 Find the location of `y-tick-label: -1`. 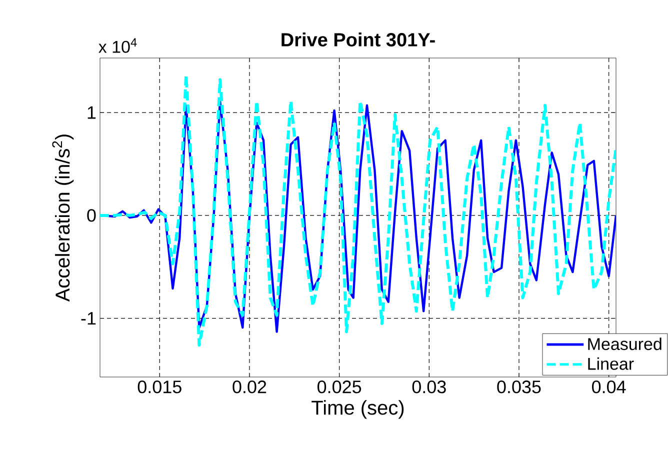

y-tick-label: -1 is located at coordinates (88, 318).